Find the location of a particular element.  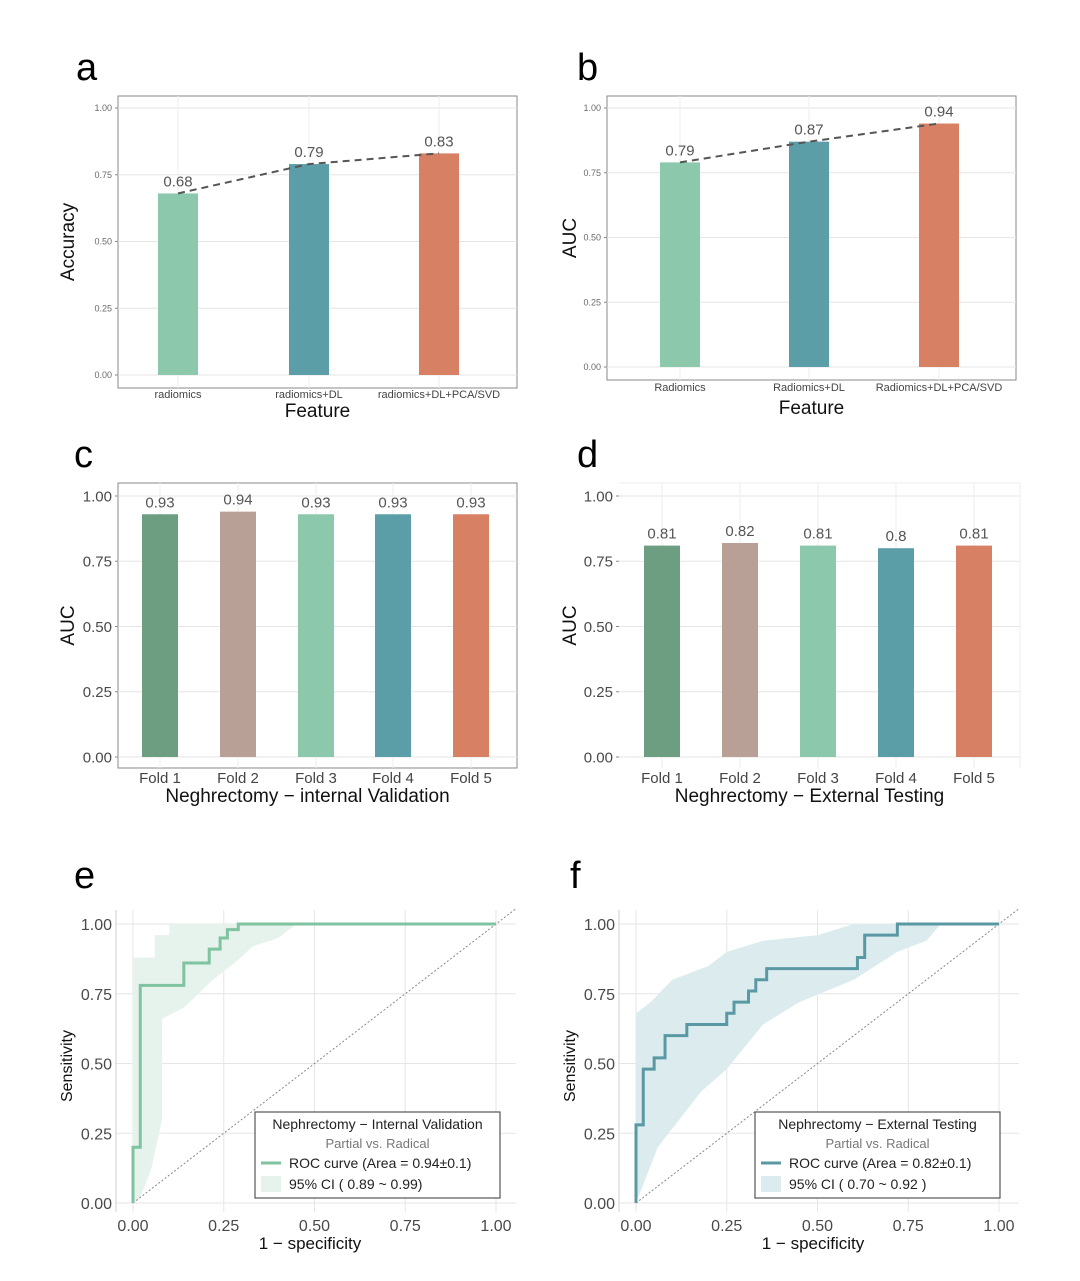

x-tick-label: 0.50 is located at coordinates (817, 1226).